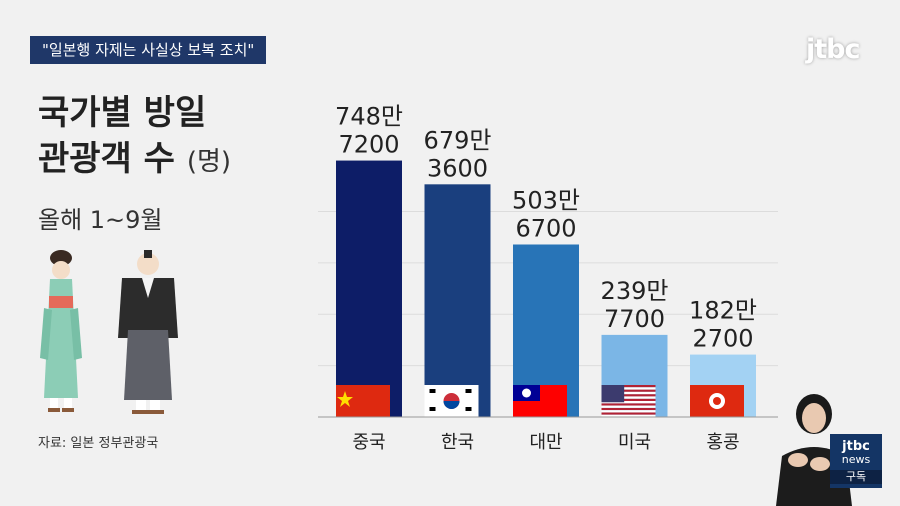 The width and height of the screenshot is (900, 506). I want to click on badge-news: news, so click(856, 459).